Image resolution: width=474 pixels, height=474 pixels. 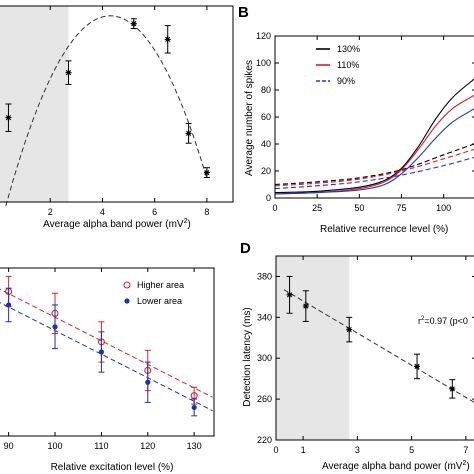 I want to click on panel-d-x-tick-label: 7, so click(x=465, y=450).